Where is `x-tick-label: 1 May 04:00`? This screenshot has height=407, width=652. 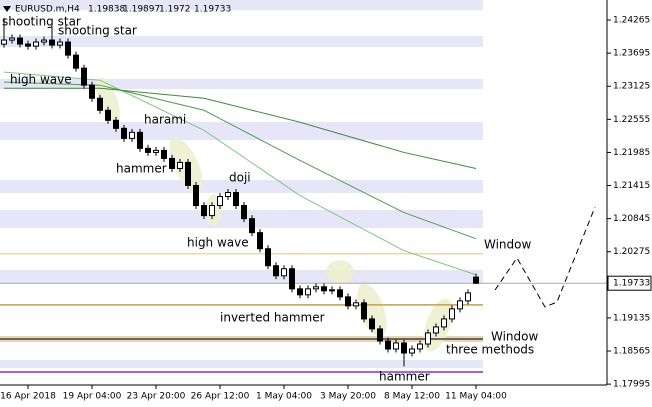
x-tick-label: 1 May 04:00 is located at coordinates (284, 397).